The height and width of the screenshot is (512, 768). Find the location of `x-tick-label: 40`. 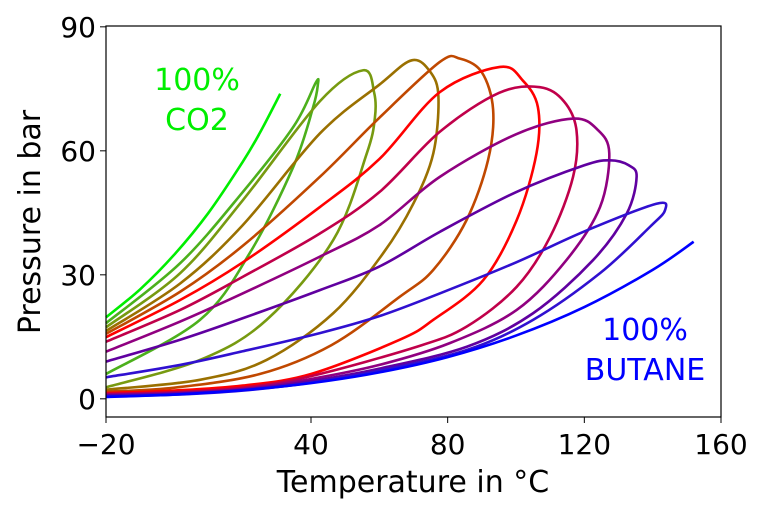

x-tick-label: 40 is located at coordinates (311, 444).